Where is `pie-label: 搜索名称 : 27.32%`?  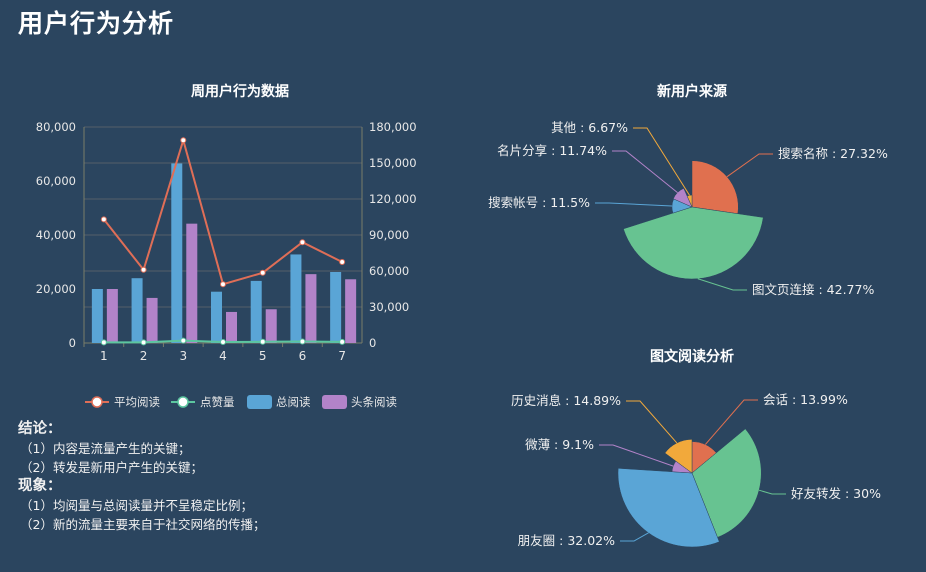 pie-label: 搜索名称 : 27.32% is located at coordinates (833, 153).